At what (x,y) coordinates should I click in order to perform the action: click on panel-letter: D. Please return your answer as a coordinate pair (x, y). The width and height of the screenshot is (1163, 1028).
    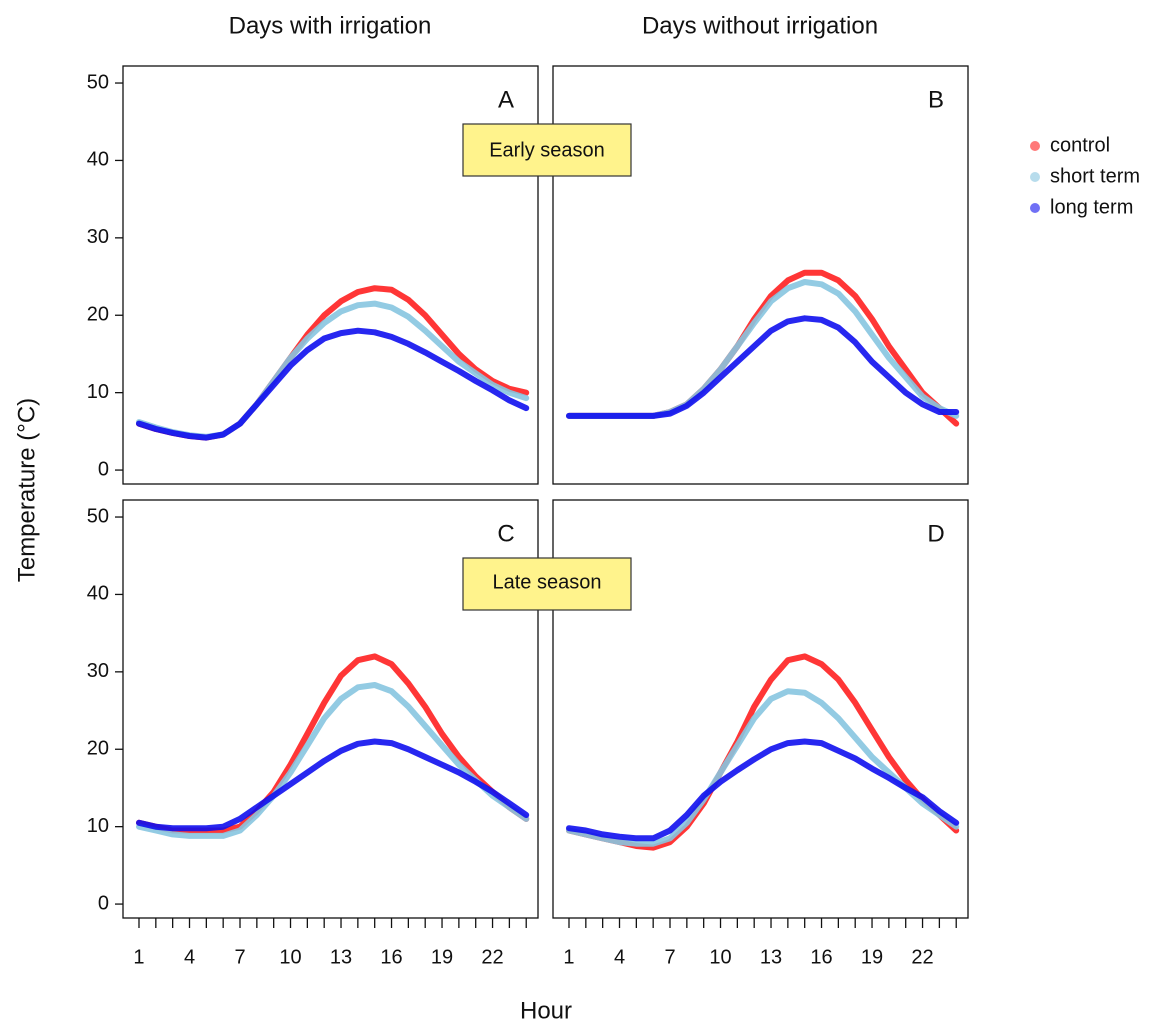
    Looking at the image, I should click on (935, 533).